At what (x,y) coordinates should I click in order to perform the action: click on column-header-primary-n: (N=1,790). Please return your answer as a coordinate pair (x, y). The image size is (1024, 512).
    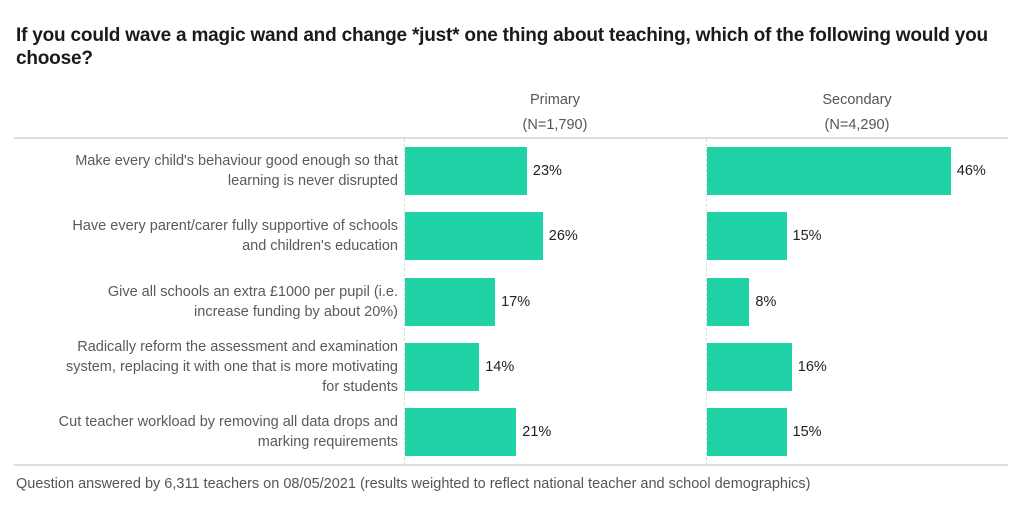
    Looking at the image, I should click on (555, 125).